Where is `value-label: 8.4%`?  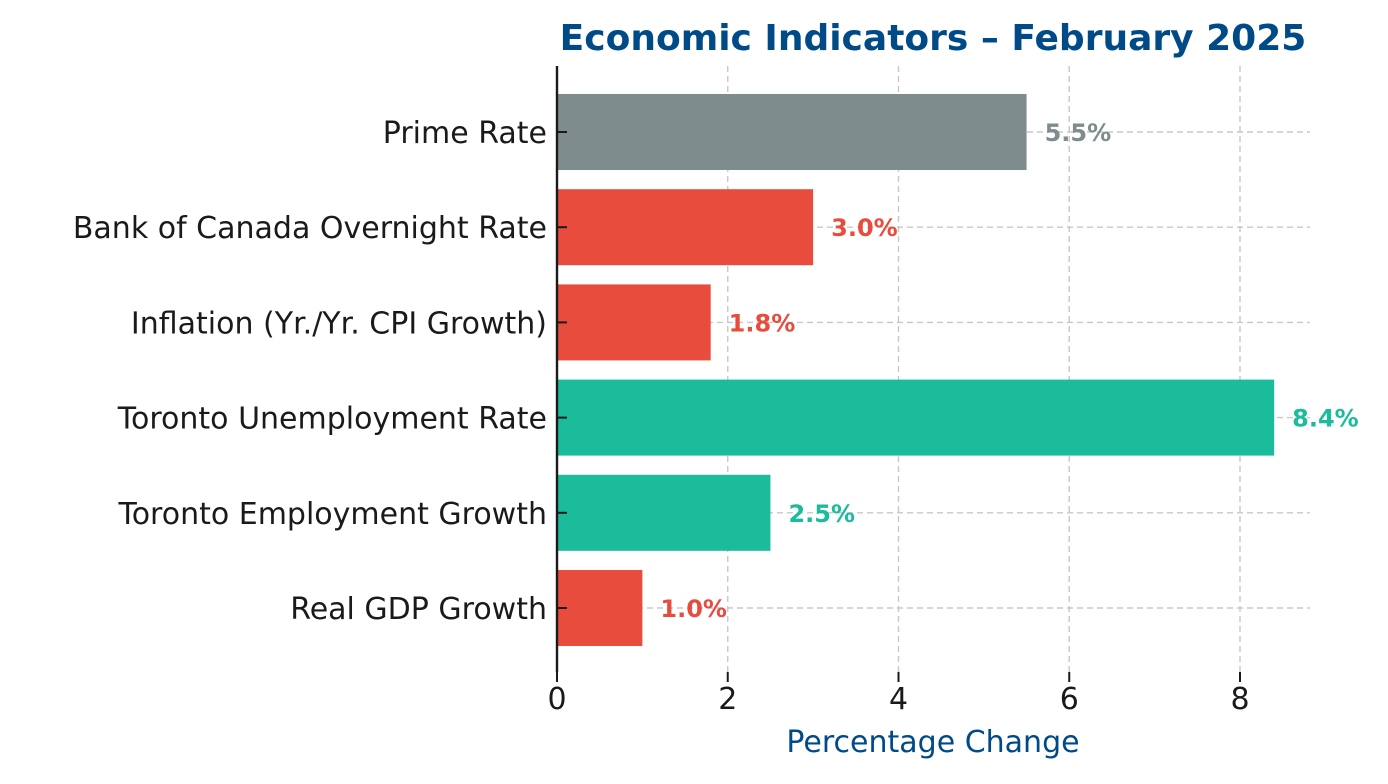 value-label: 8.4% is located at coordinates (1325, 419).